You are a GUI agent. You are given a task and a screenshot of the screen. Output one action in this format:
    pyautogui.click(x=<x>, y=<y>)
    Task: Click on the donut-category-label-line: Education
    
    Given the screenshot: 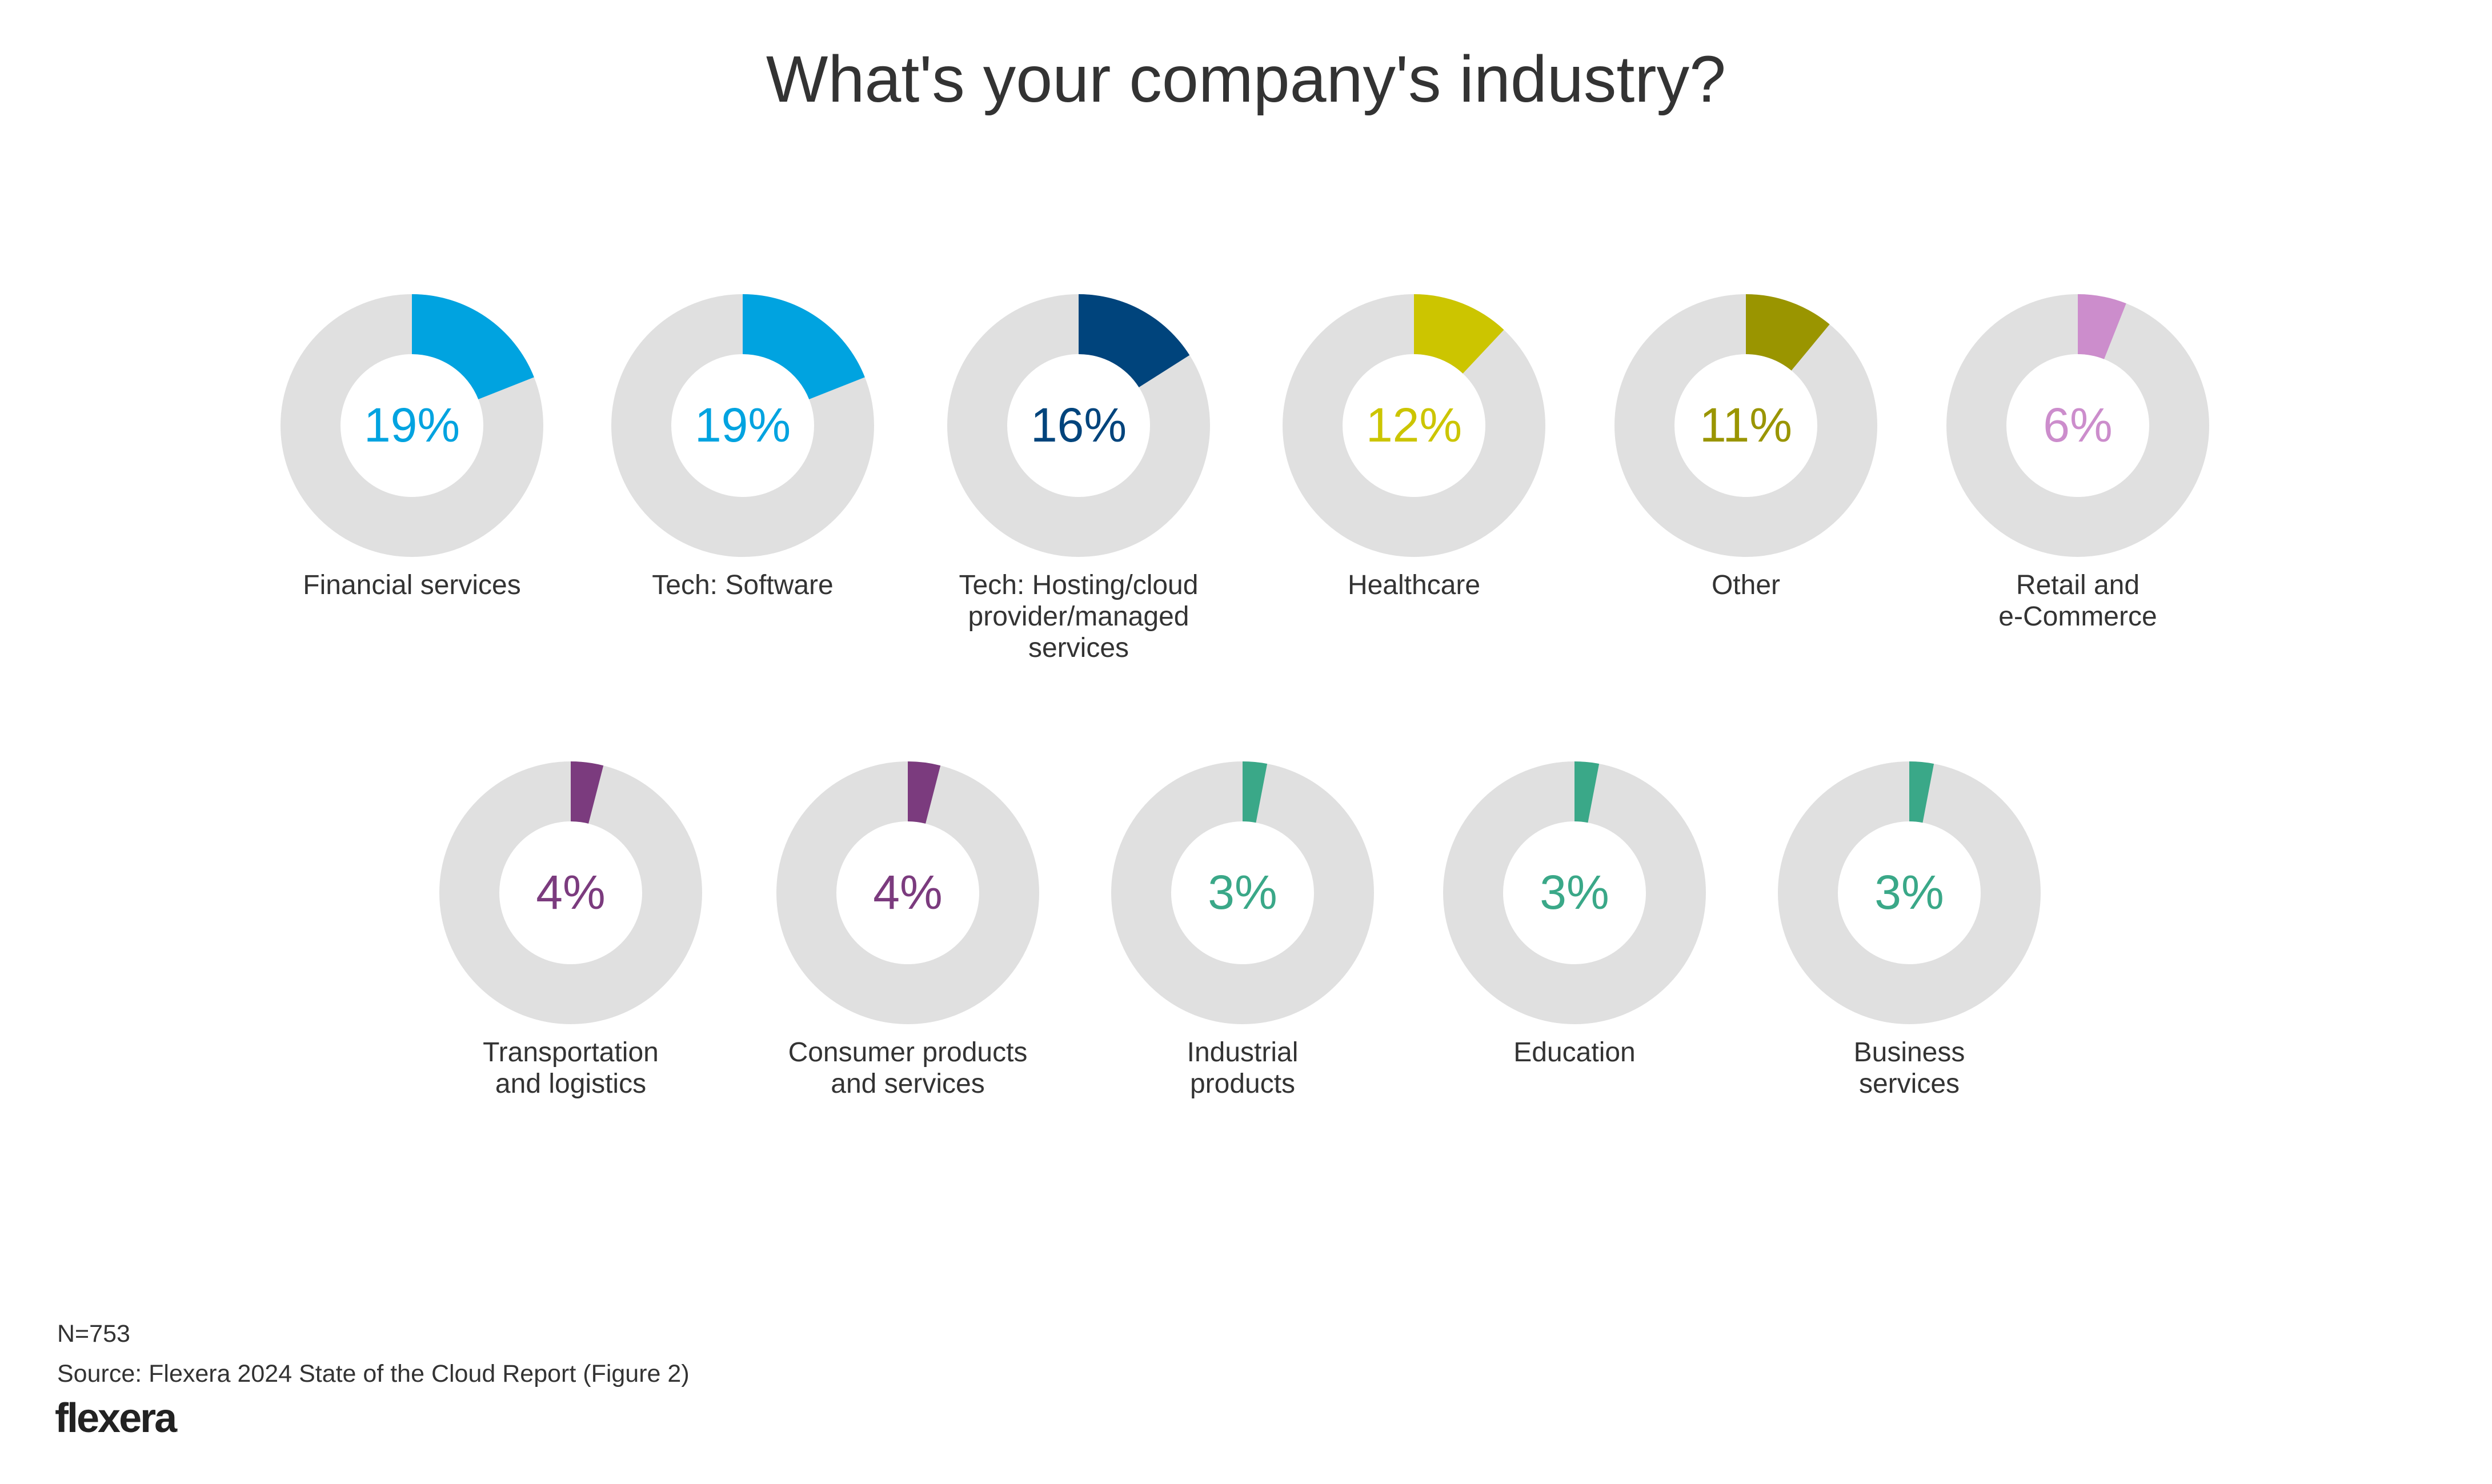 What is the action you would take?
    pyautogui.click(x=1574, y=1052)
    